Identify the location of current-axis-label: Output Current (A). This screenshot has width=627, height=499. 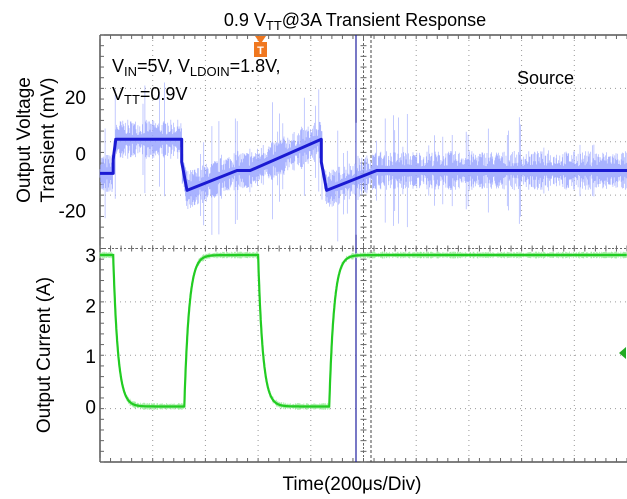
(44, 355).